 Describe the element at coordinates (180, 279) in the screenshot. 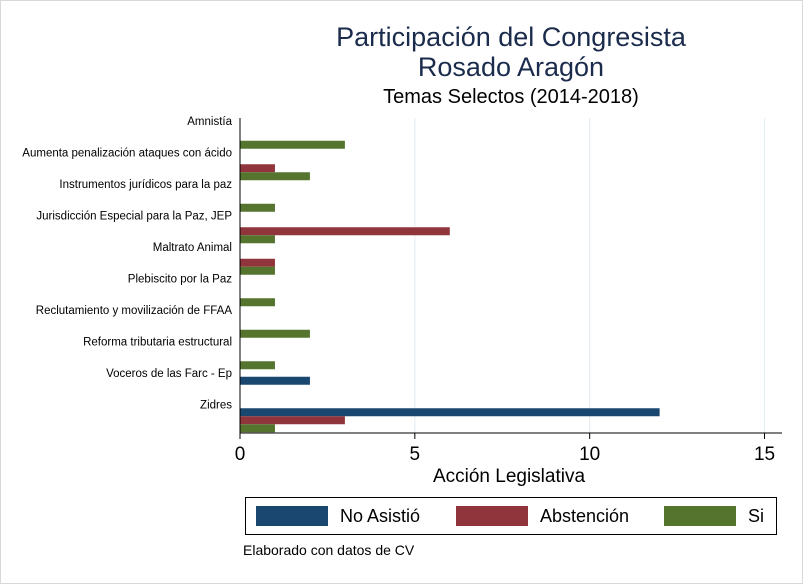

I see `category-label-5: Plebiscito por la Paz` at that location.